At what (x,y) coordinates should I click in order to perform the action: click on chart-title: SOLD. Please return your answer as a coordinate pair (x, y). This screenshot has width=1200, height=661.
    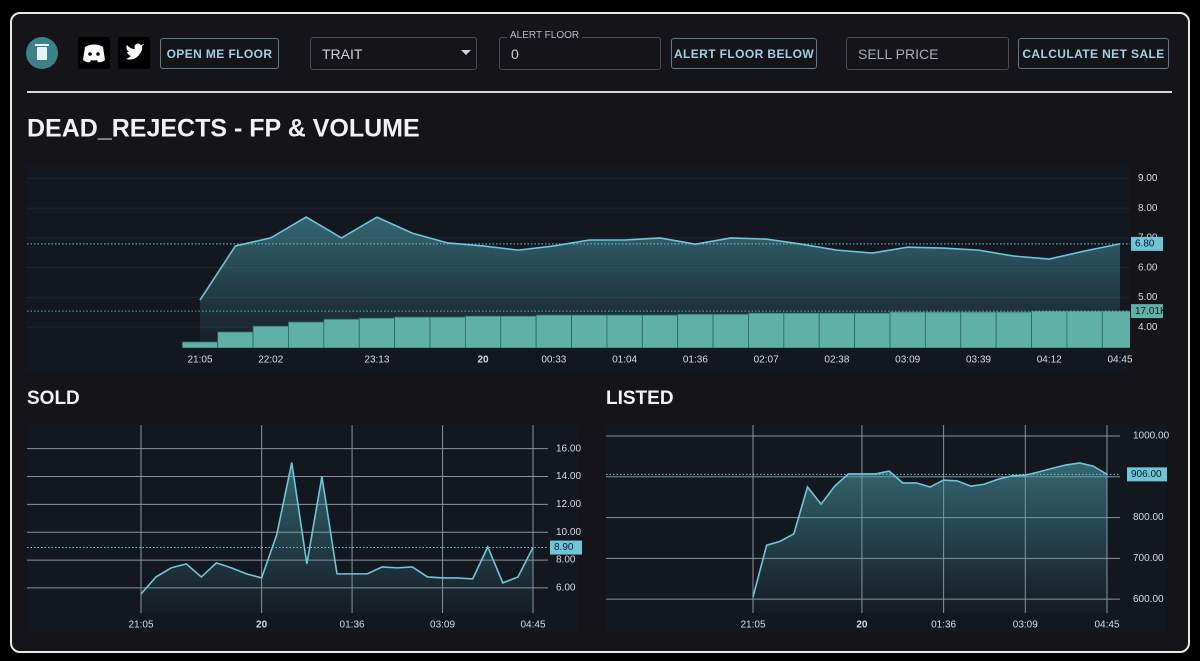
    Looking at the image, I should click on (53, 398).